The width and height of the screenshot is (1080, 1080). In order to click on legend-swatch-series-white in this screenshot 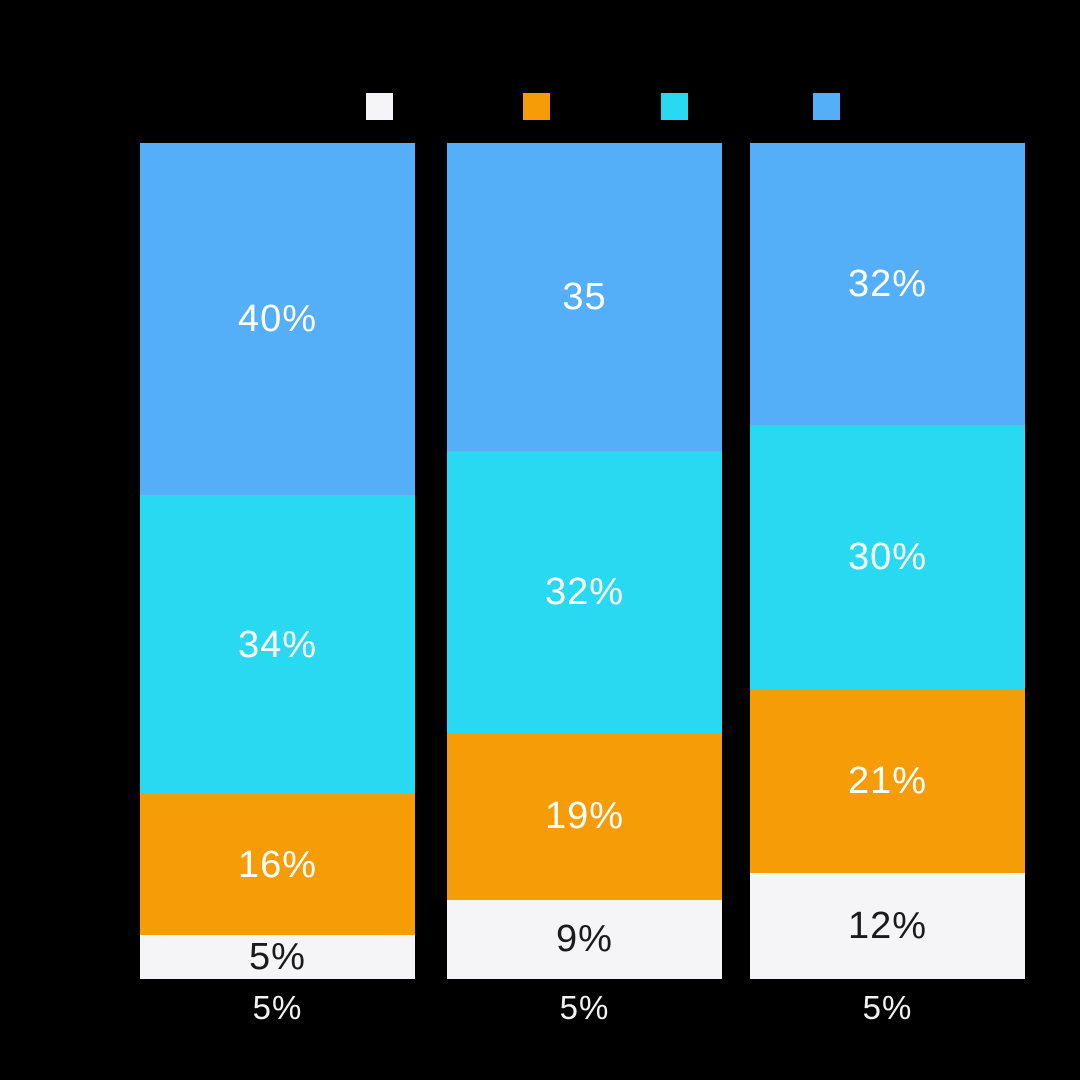, I will do `click(379, 106)`.